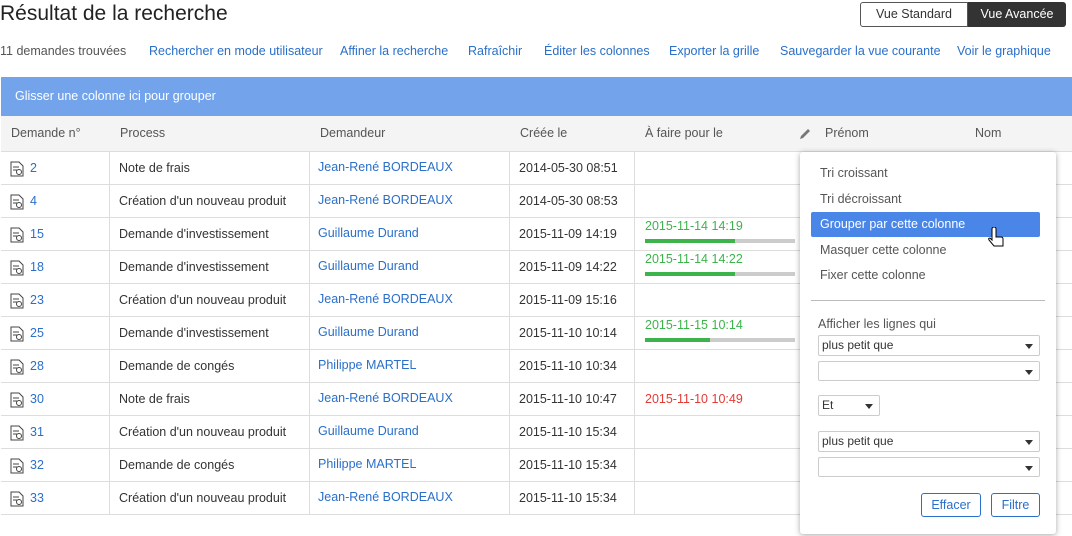  What do you see at coordinates (37, 333) in the screenshot?
I see `request-id: 25` at bounding box center [37, 333].